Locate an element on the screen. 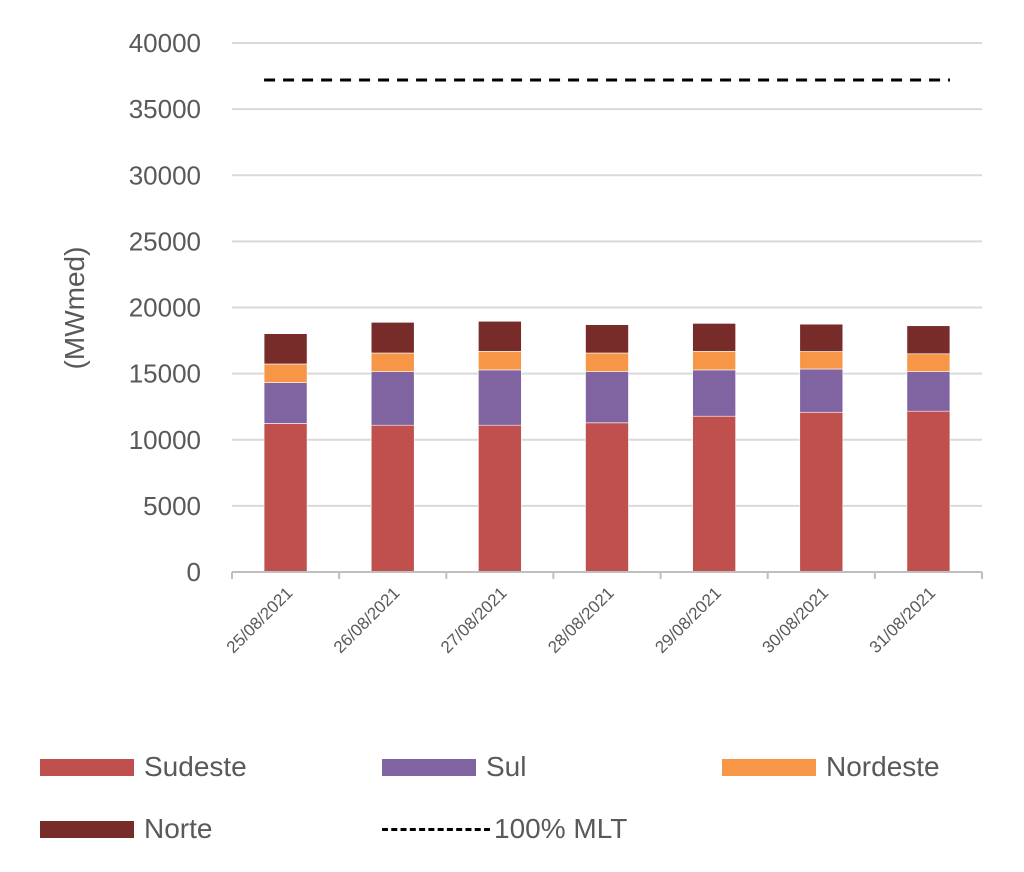 This screenshot has width=1024, height=872. legend-item-sudeste: Sudeste is located at coordinates (143, 767).